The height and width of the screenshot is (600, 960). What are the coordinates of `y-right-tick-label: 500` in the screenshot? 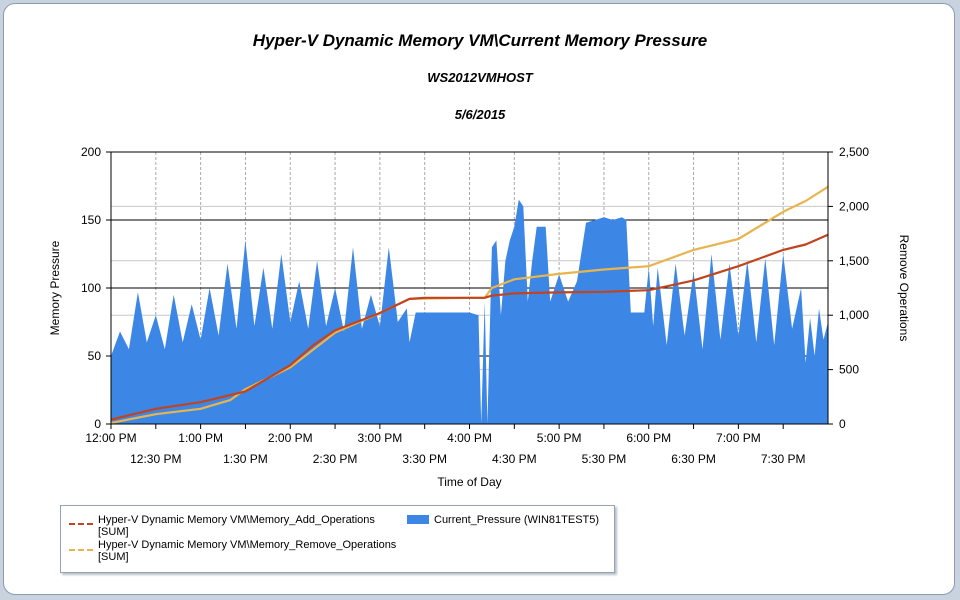 It's located at (849, 370).